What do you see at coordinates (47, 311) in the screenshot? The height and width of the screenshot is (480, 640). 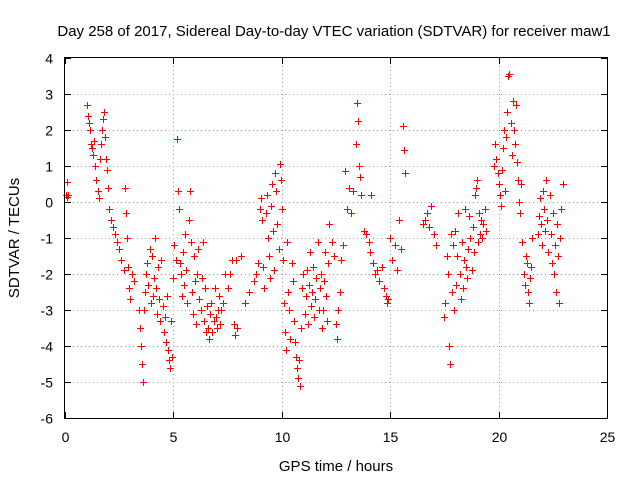 I see `y-tick-label: -3` at bounding box center [47, 311].